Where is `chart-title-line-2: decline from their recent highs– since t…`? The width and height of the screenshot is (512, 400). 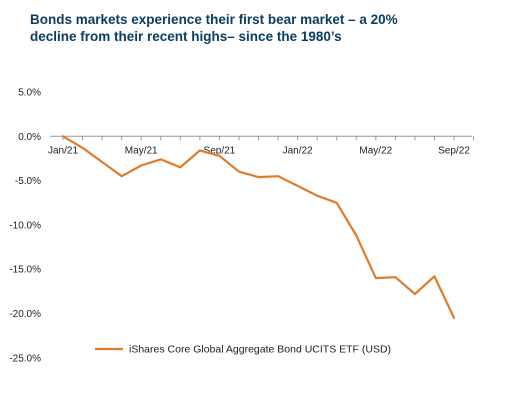 chart-title-line-2: decline from their recent highs– since t… is located at coordinates (186, 36).